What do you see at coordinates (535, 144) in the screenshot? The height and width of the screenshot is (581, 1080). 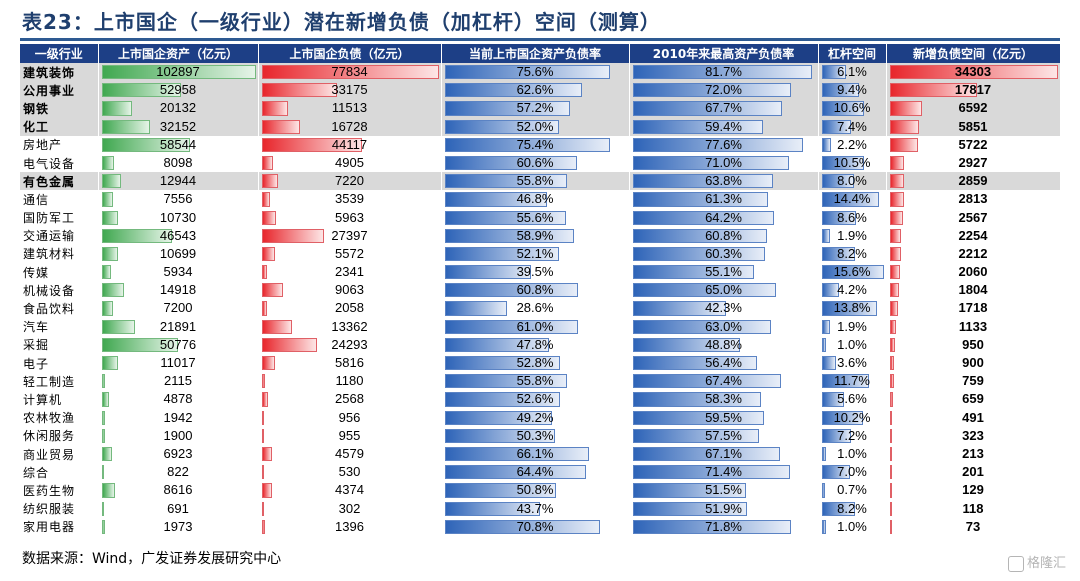 I see `current-ratio-cell-value: 75.4%` at bounding box center [535, 144].